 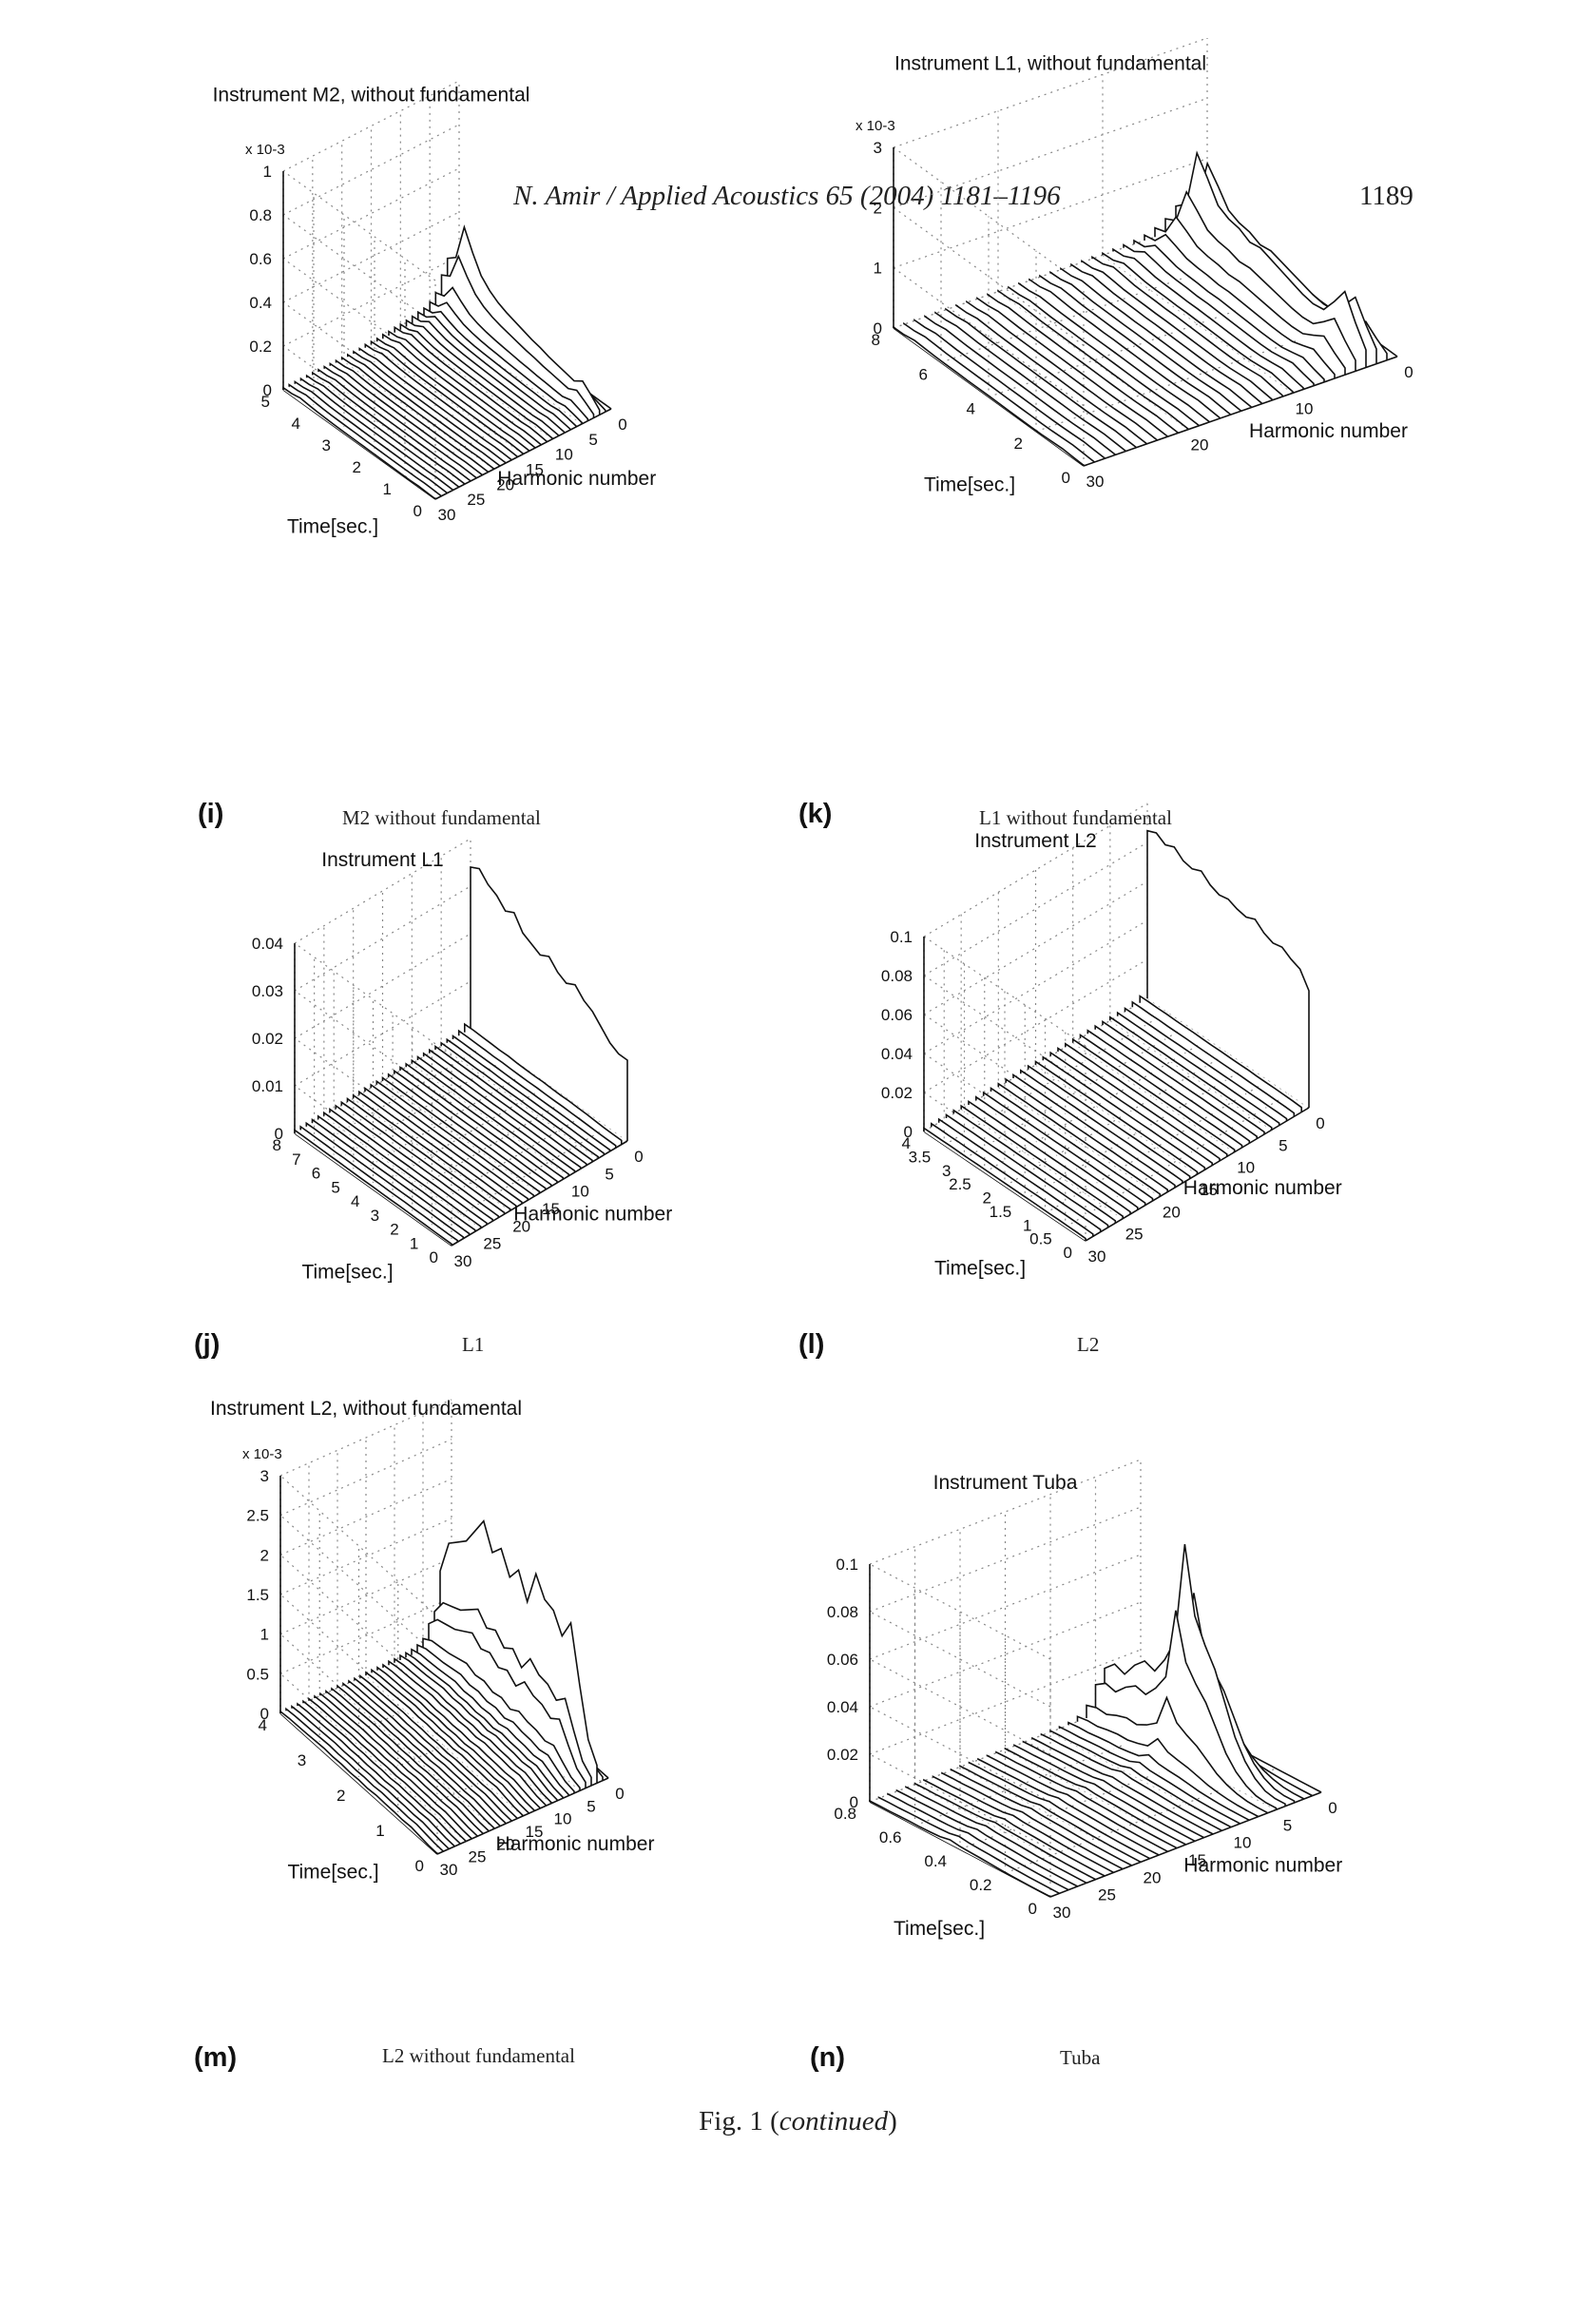 What do you see at coordinates (257, 1674) in the screenshot?
I see `z-tick-label: 0.5` at bounding box center [257, 1674].